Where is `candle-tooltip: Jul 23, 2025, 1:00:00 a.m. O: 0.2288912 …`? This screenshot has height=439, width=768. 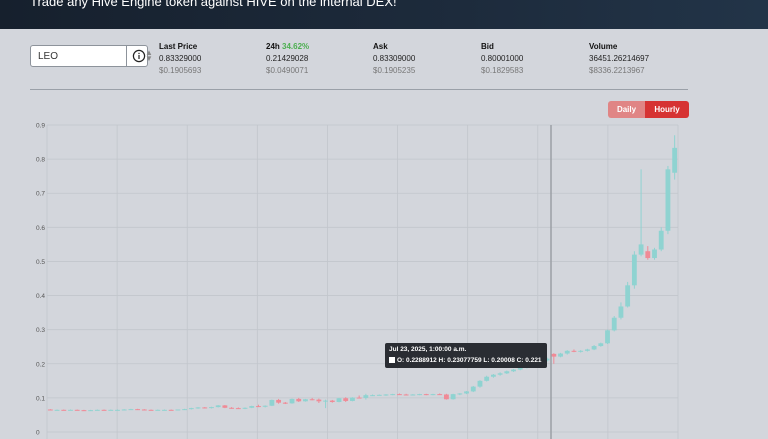 candle-tooltip: Jul 23, 2025, 1:00:00 a.m. O: 0.2288912 … is located at coordinates (466, 355).